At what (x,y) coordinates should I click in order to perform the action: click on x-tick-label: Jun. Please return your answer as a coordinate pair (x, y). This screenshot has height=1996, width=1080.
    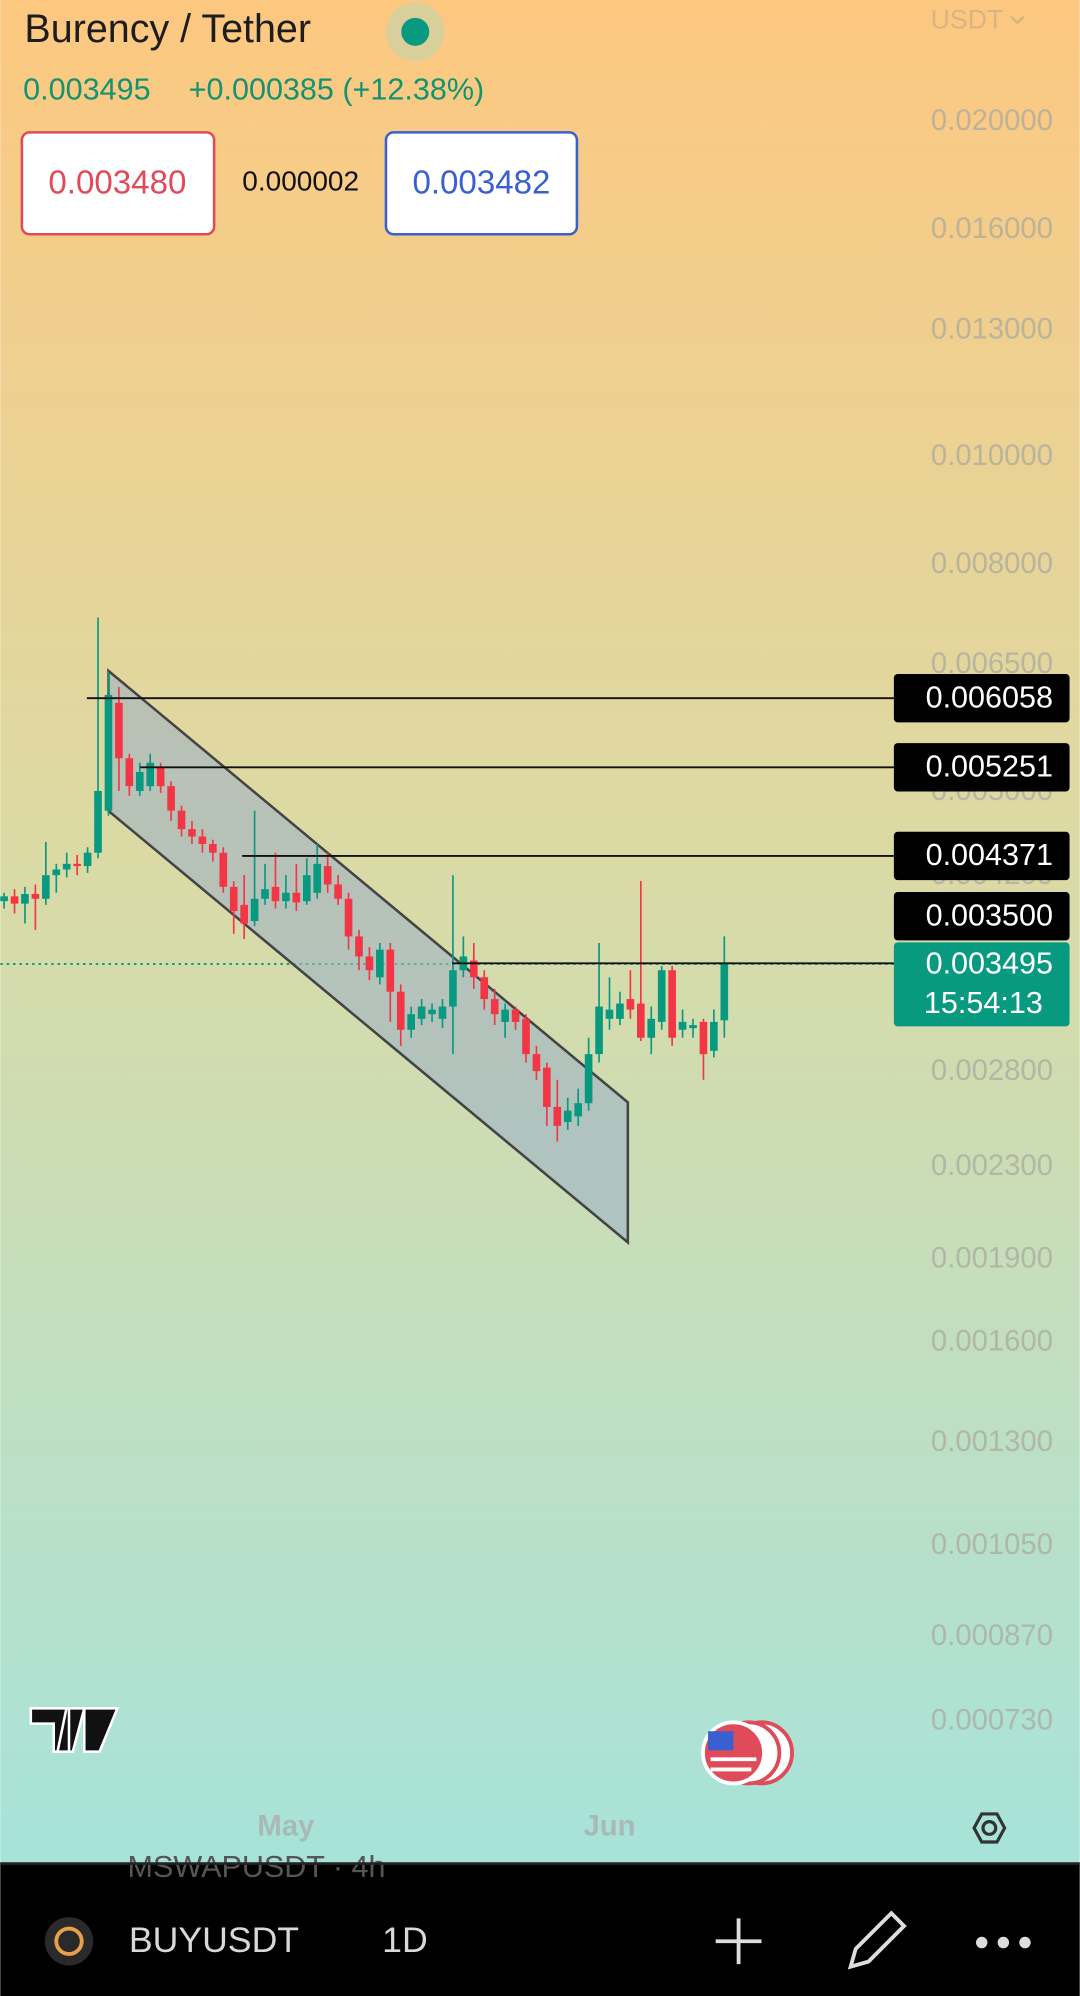
    Looking at the image, I should click on (609, 1827).